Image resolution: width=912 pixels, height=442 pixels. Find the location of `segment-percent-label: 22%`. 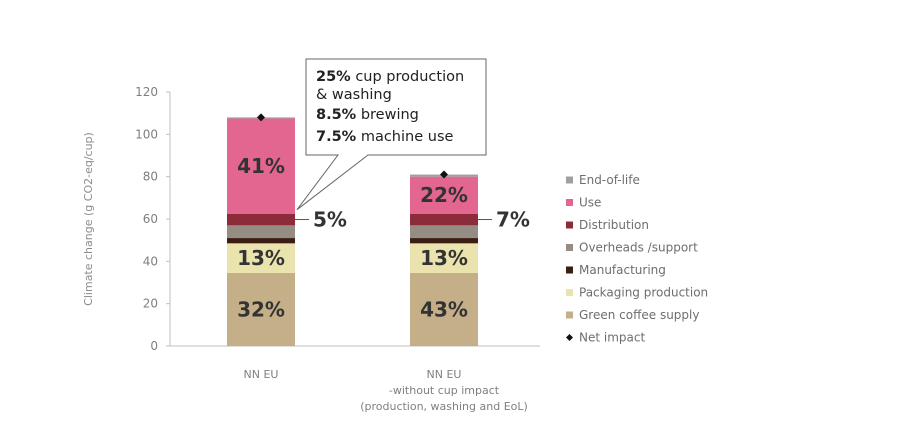

segment-percent-label: 22% is located at coordinates (444, 195).